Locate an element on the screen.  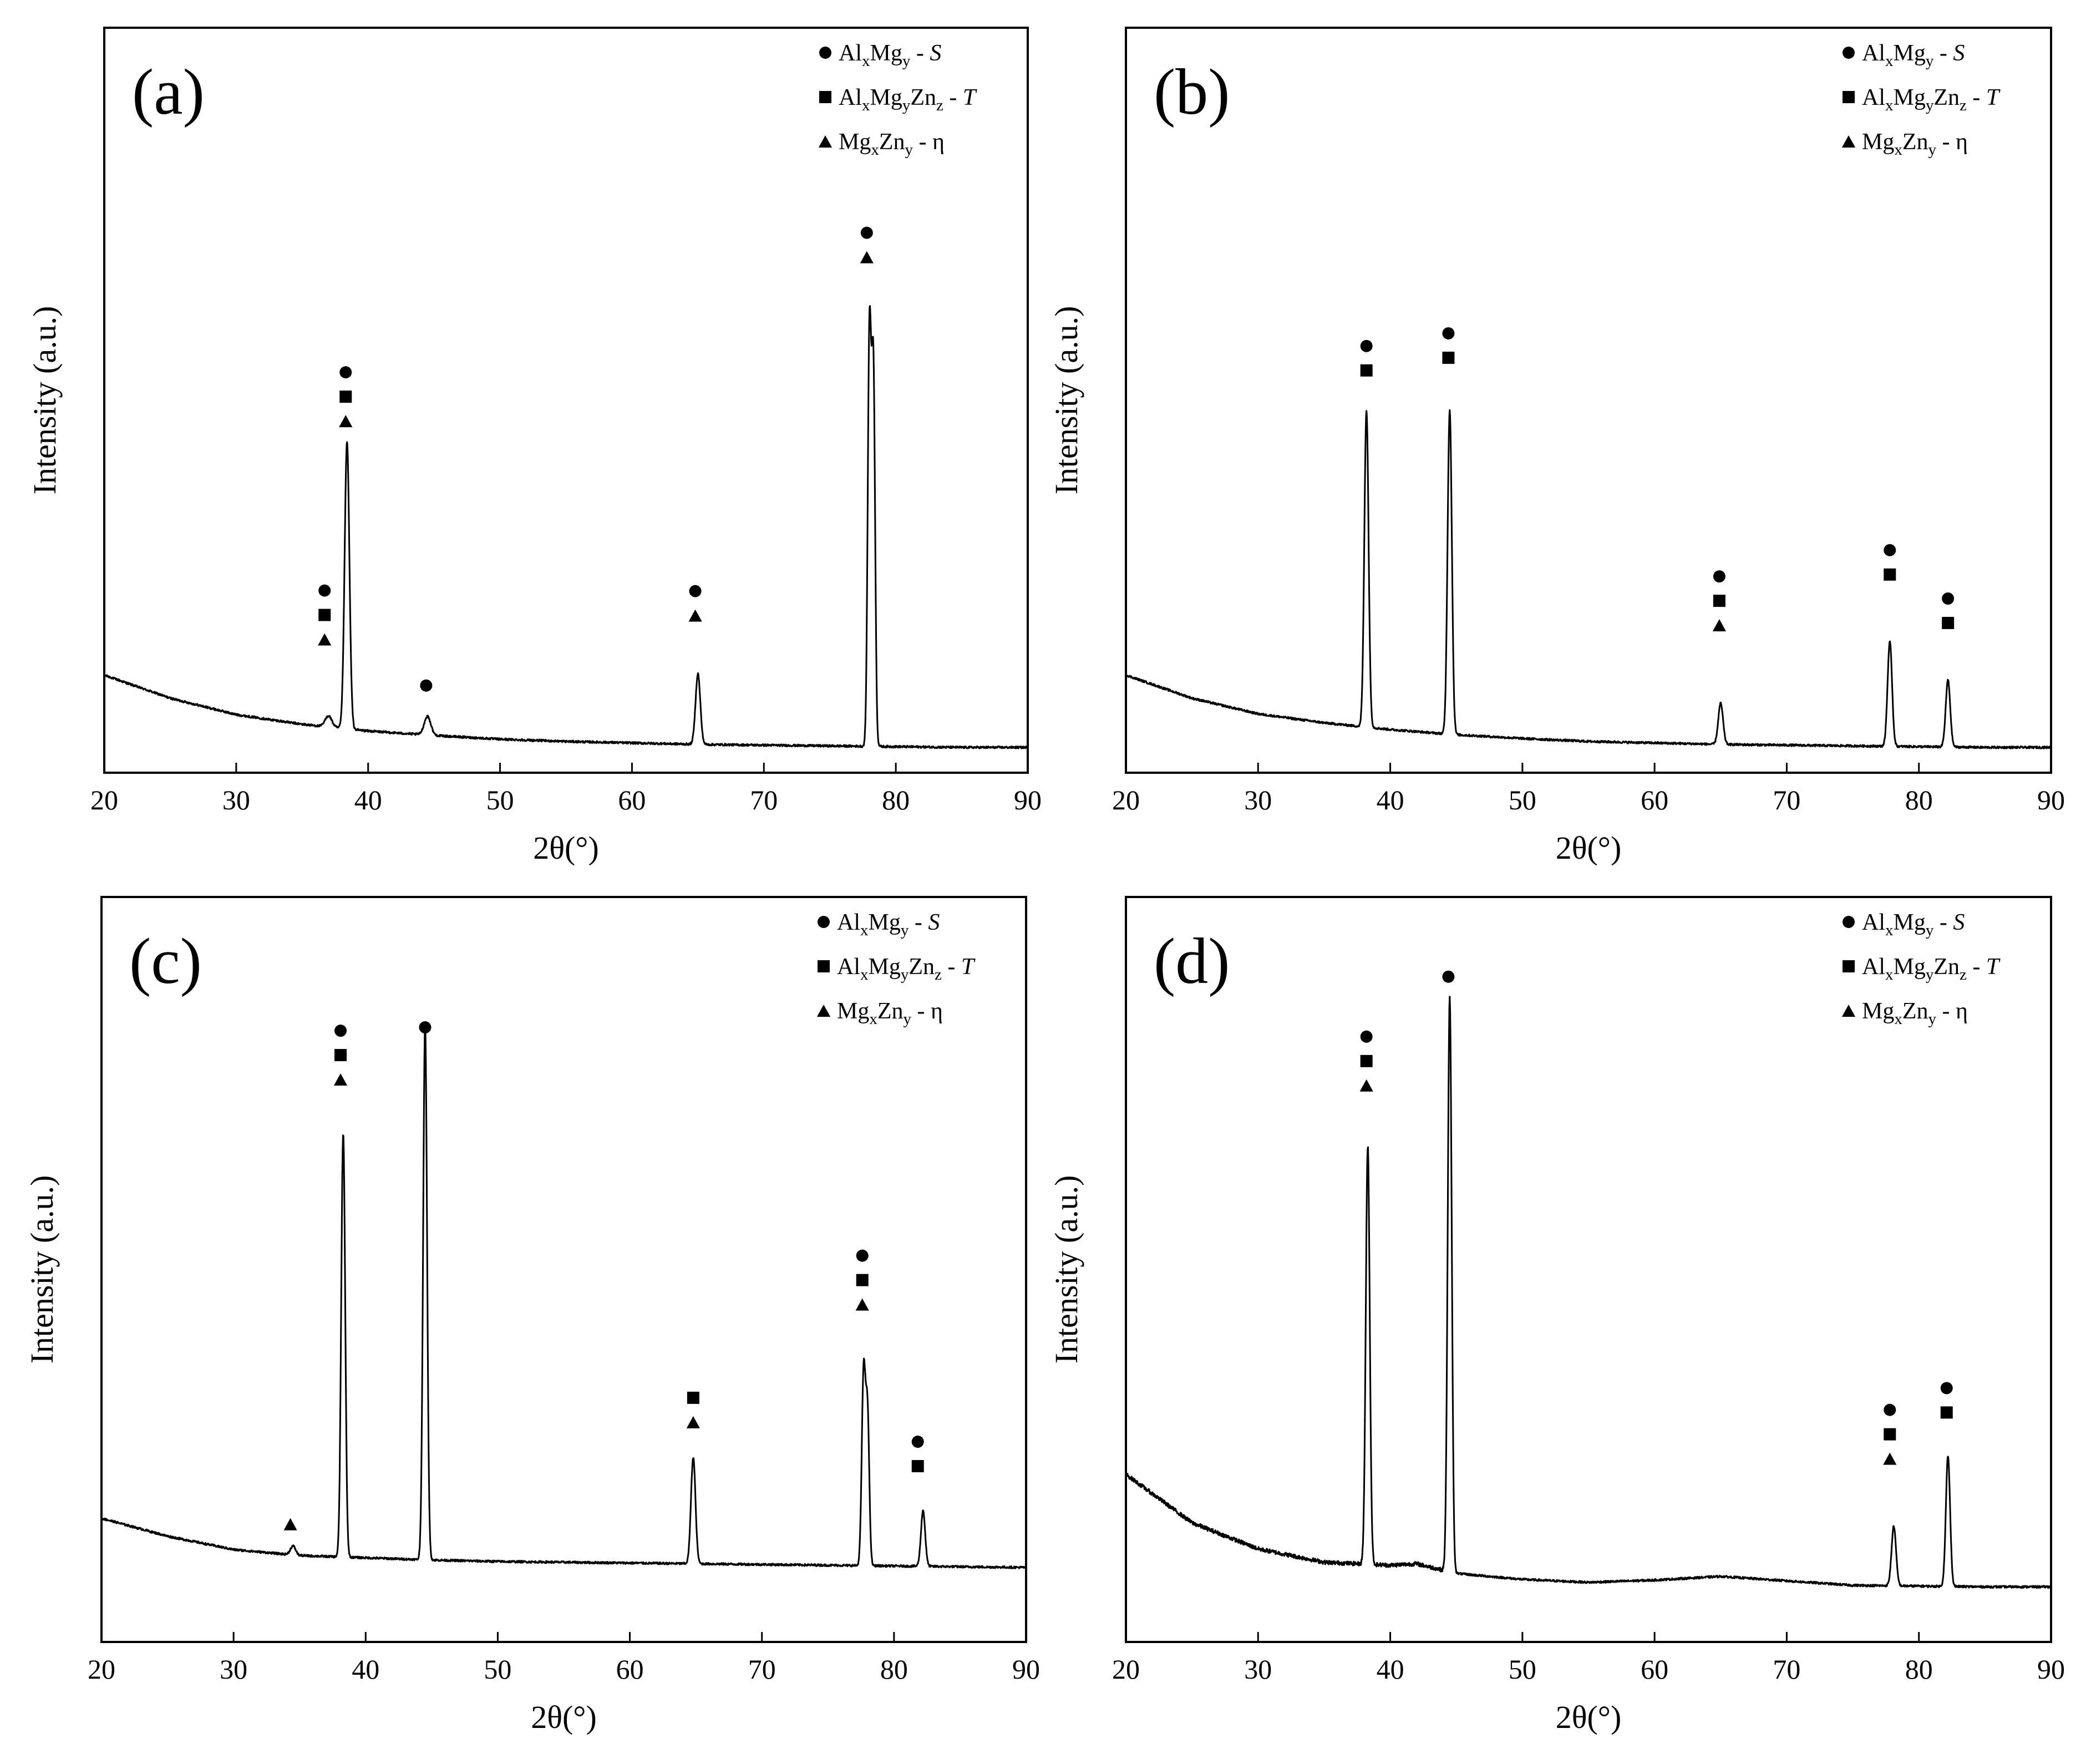
legend-entry: MgxZny - η is located at coordinates (881, 144).